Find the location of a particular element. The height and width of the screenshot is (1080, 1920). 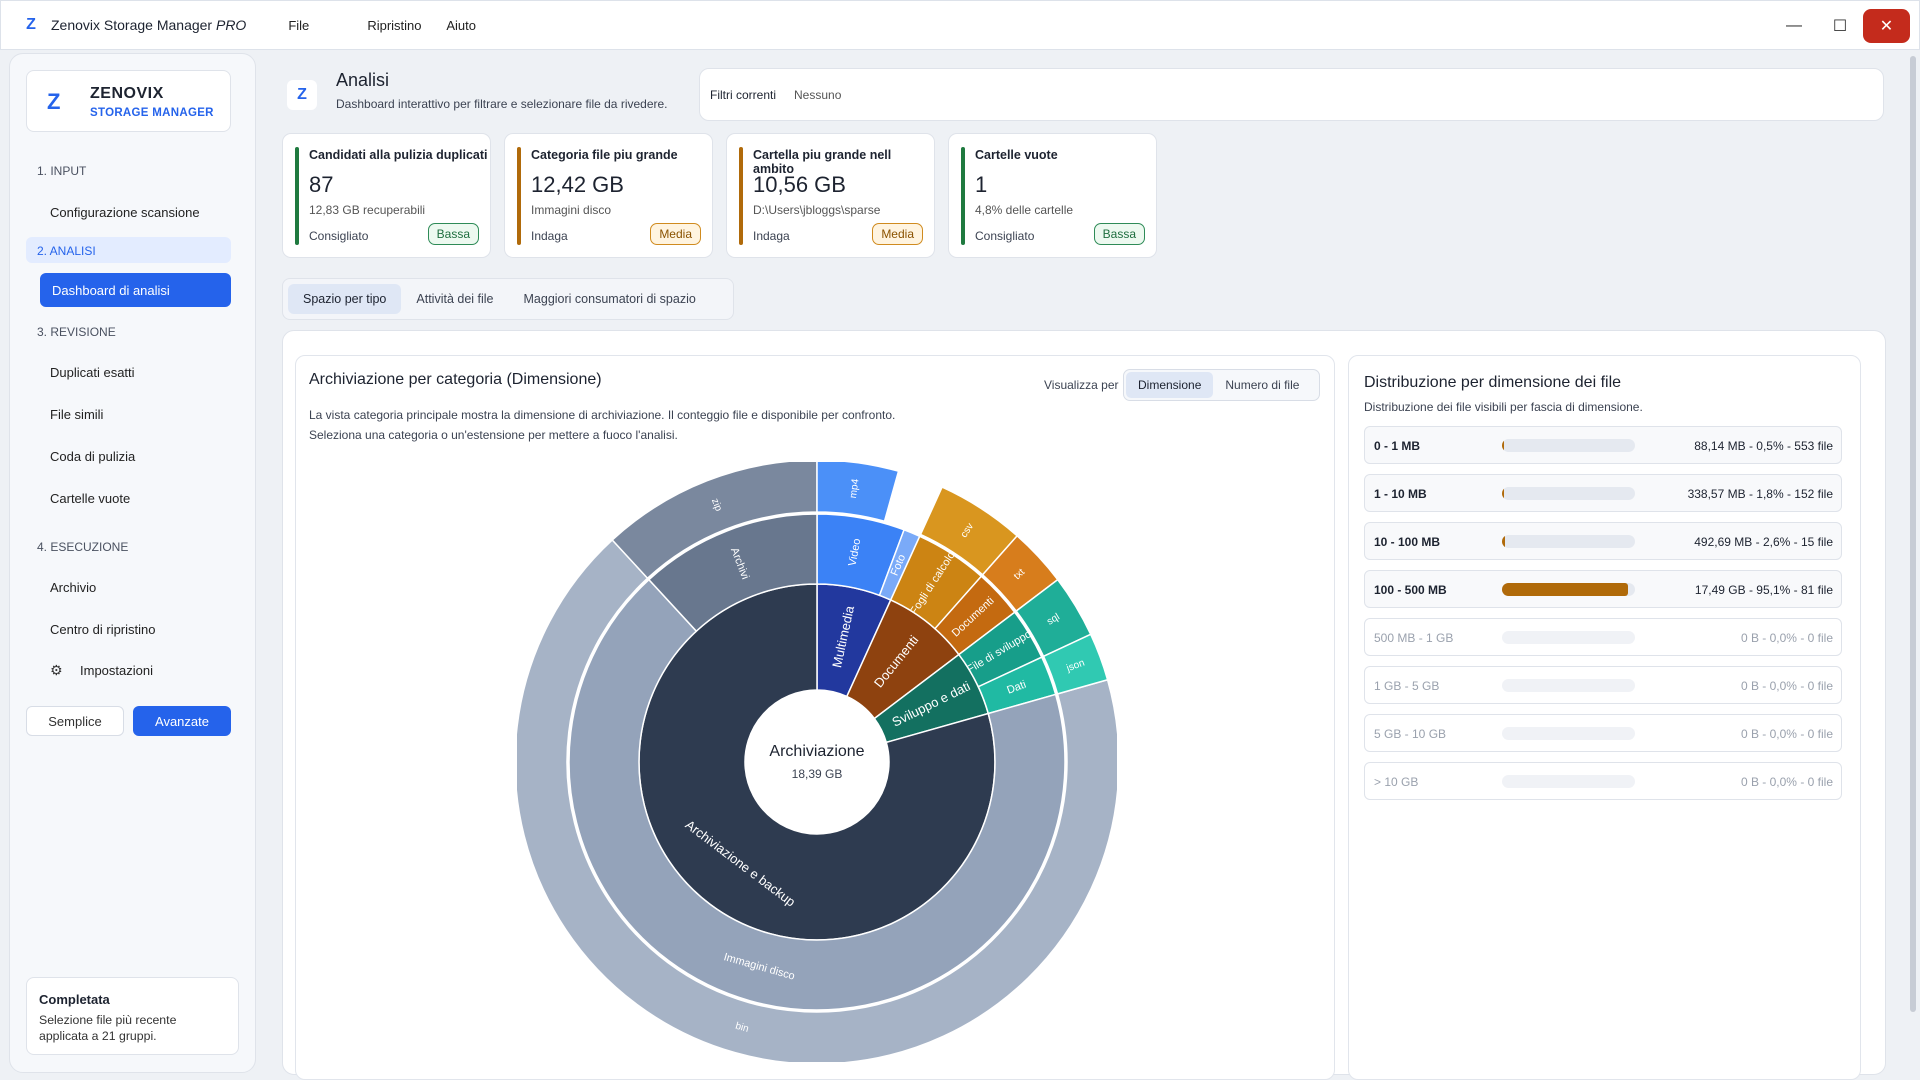

distribution-row: 100 - 500 MB 17,49 GB - 95,1% - 81 file is located at coordinates (1603, 589).